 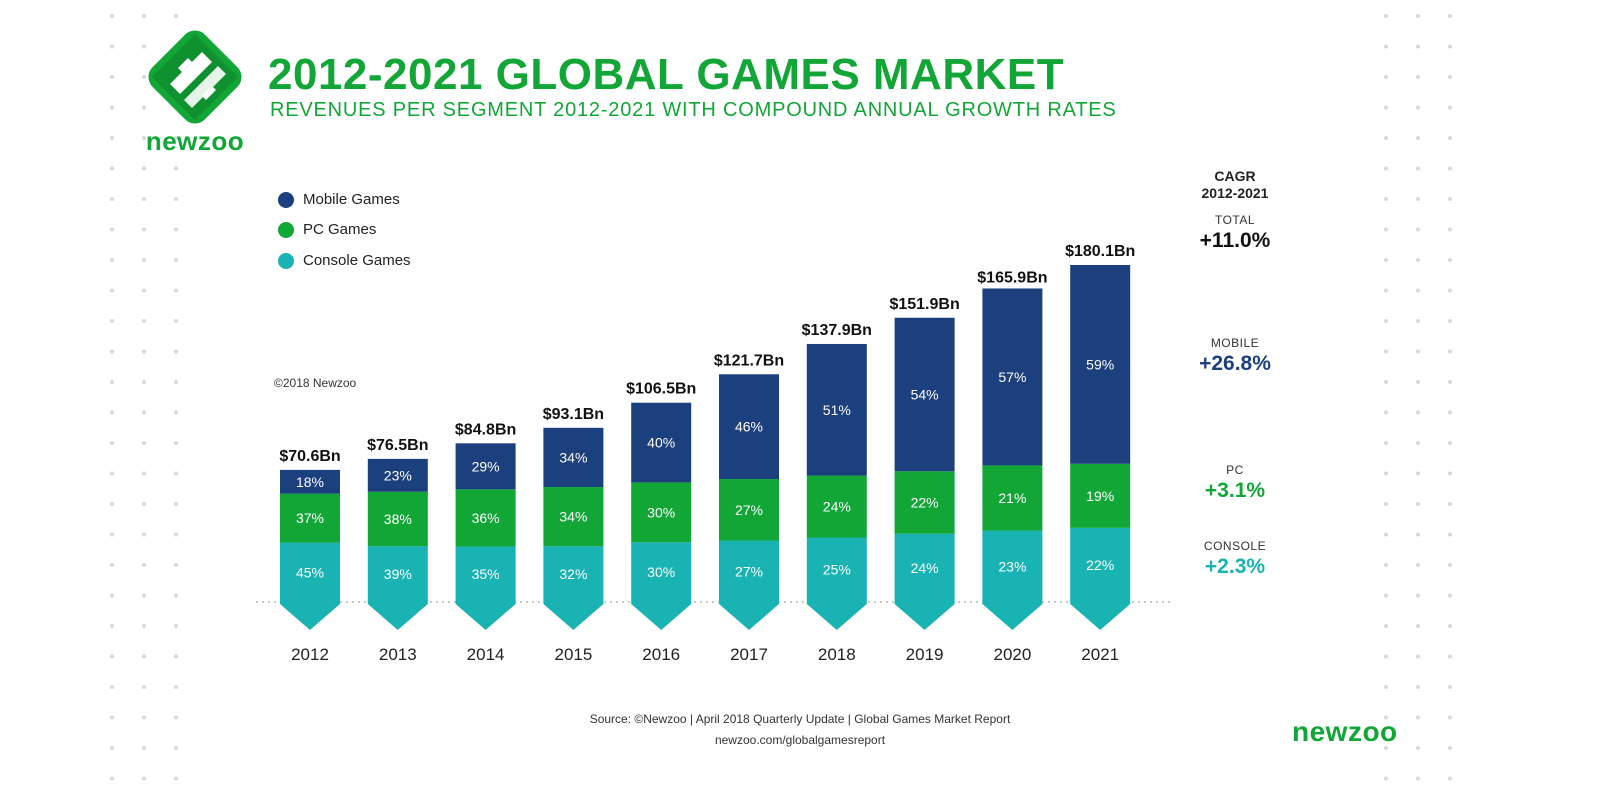 I want to click on bar-group-2015: 32% 34% 34% $93.1Bn 2015, so click(x=573, y=535).